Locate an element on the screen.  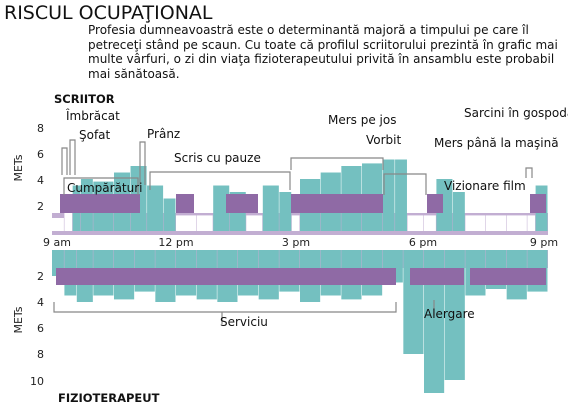
xtick: 9 pm is located at coordinates (544, 242).